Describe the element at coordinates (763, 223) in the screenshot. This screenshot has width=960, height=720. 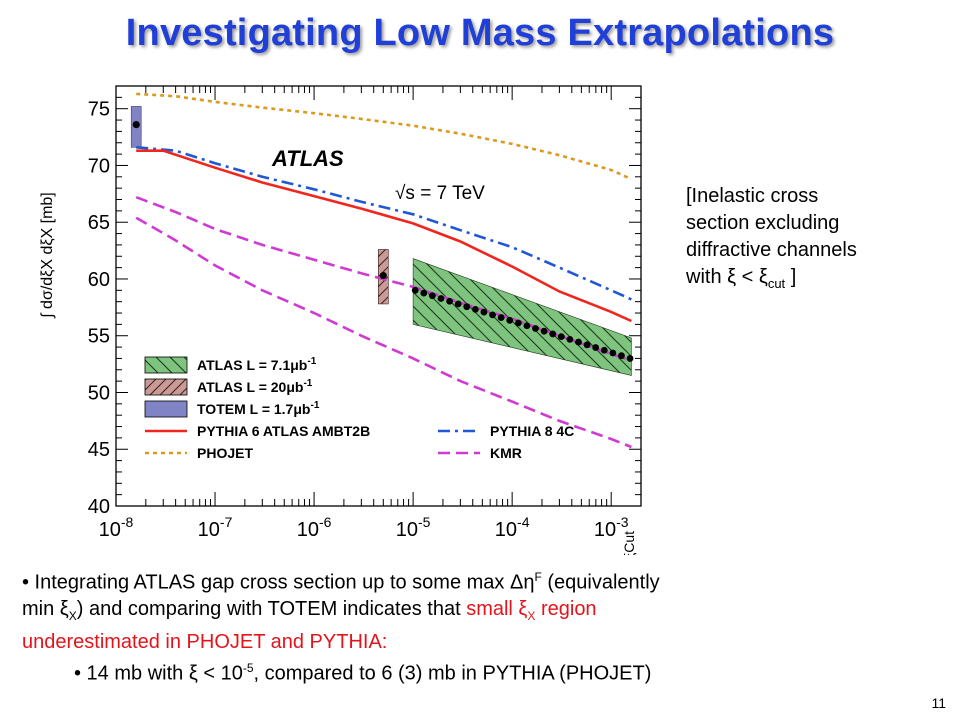
I see `note-line: section excluding` at that location.